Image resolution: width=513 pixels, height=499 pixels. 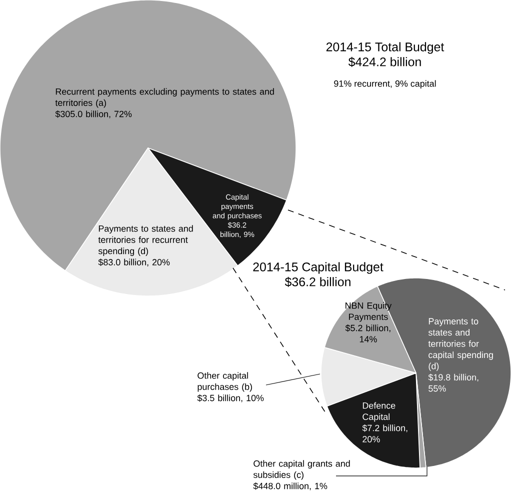 What do you see at coordinates (460, 345) in the screenshot?
I see `slice-label: Payments to states and territories for capital spending (d)` at bounding box center [460, 345].